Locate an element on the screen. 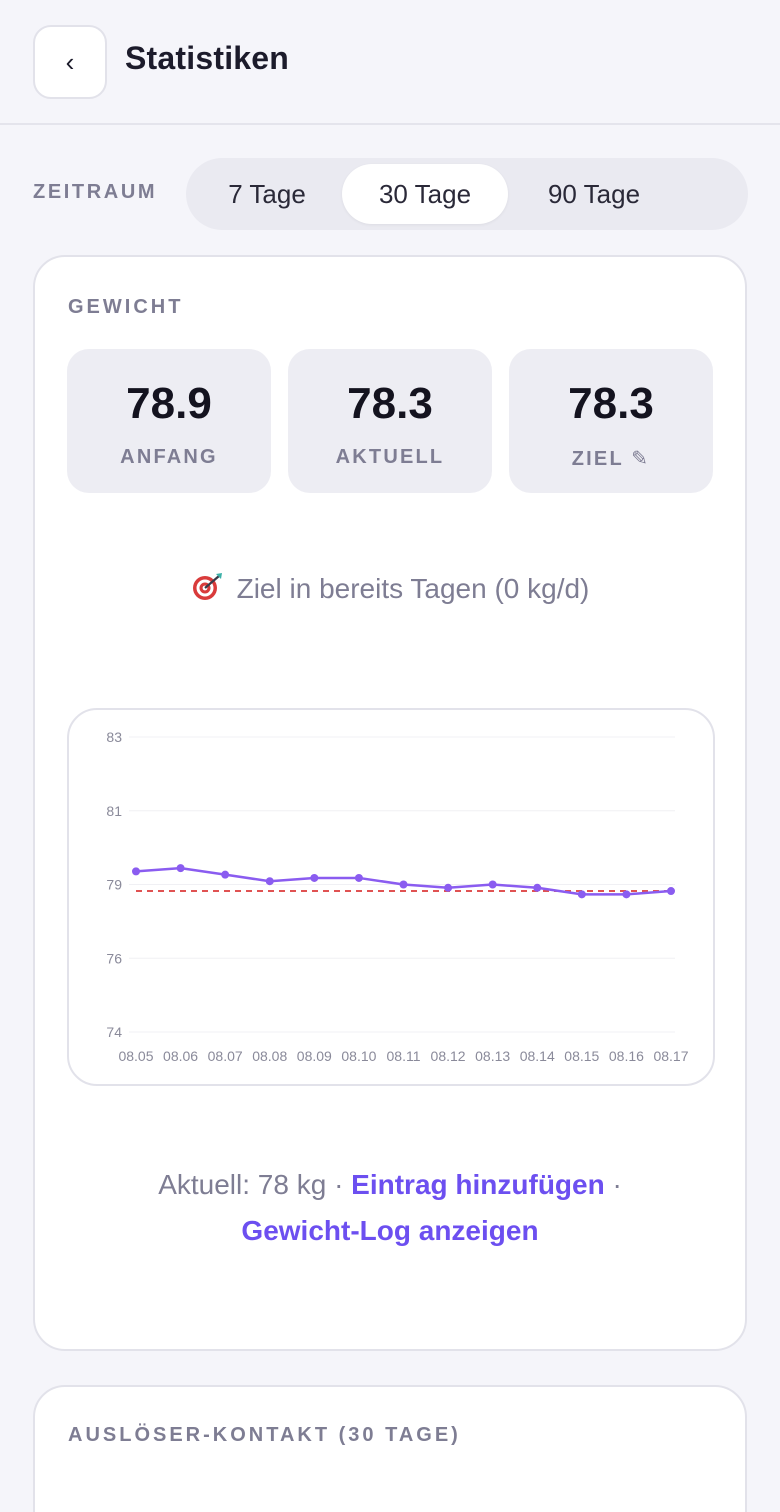  range-option-30-days: 30 Tage is located at coordinates (425, 194).